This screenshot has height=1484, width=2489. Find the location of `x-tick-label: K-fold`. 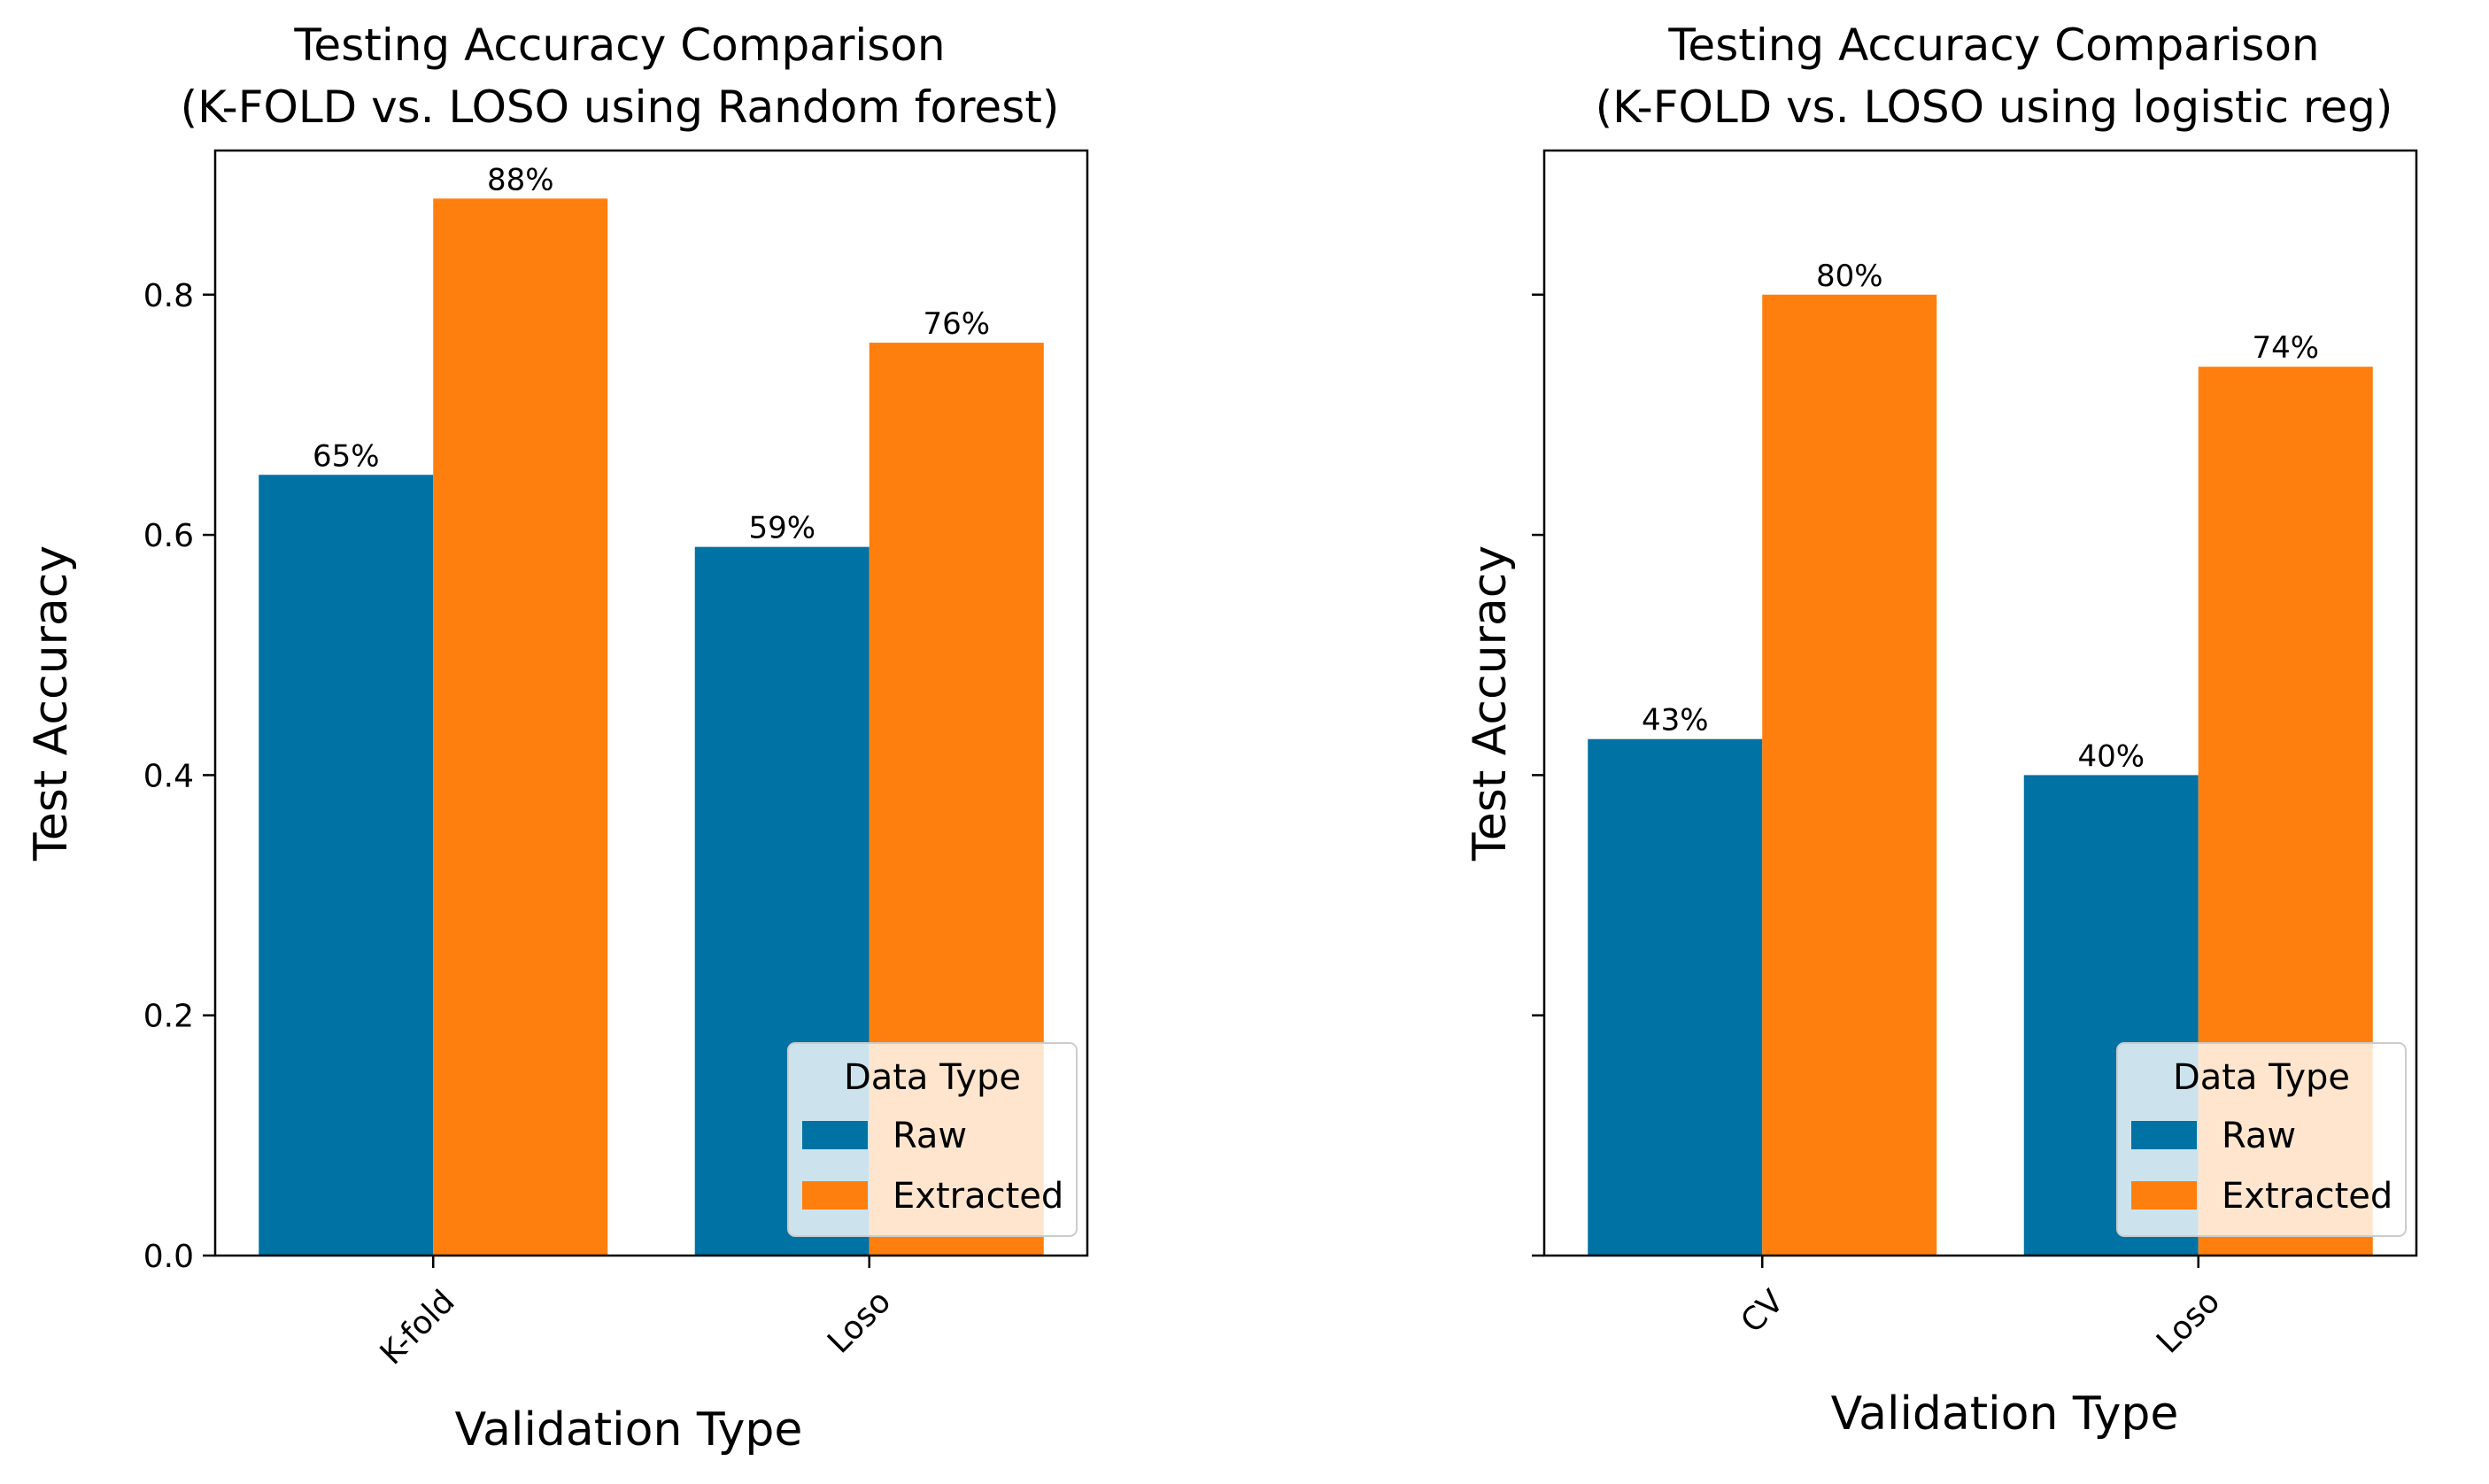

x-tick-label: K-fold is located at coordinates (418, 1327).